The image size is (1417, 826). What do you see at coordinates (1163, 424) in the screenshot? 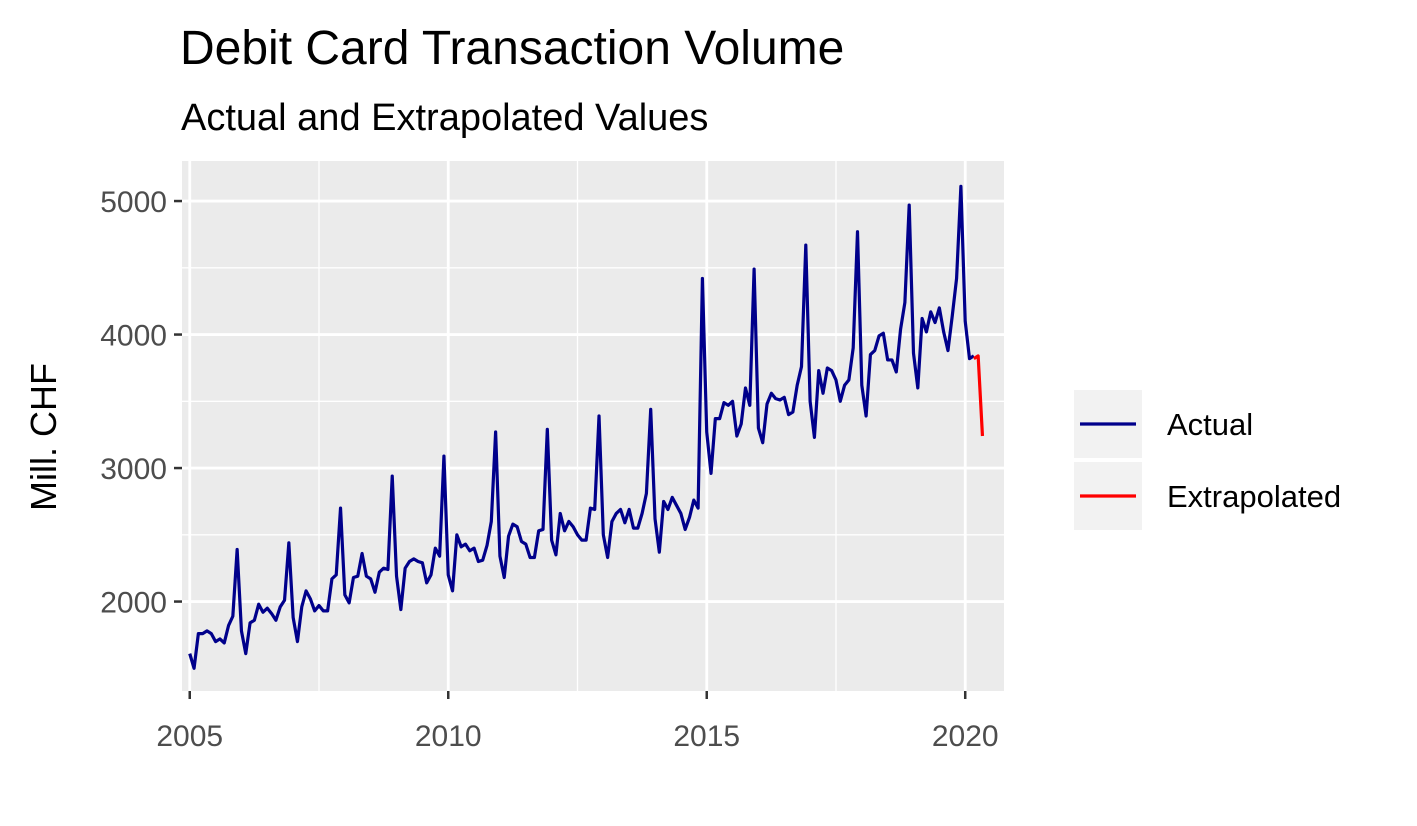
I see `legend-item-actual: Actual` at bounding box center [1163, 424].